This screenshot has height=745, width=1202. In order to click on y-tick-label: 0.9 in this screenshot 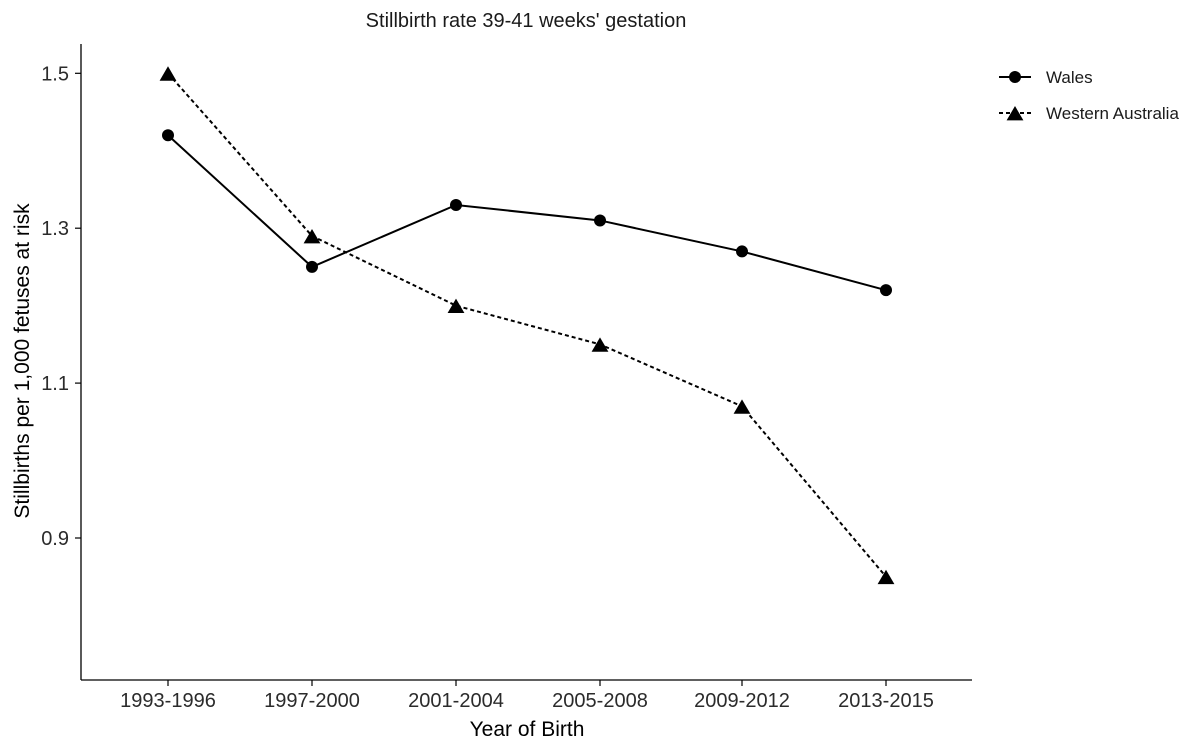, I will do `click(55, 539)`.